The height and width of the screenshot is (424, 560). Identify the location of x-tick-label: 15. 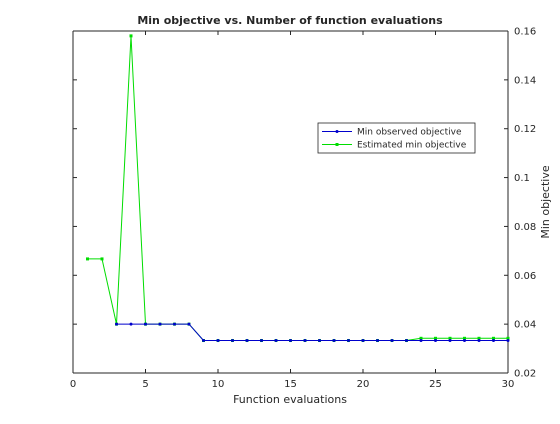
(290, 384).